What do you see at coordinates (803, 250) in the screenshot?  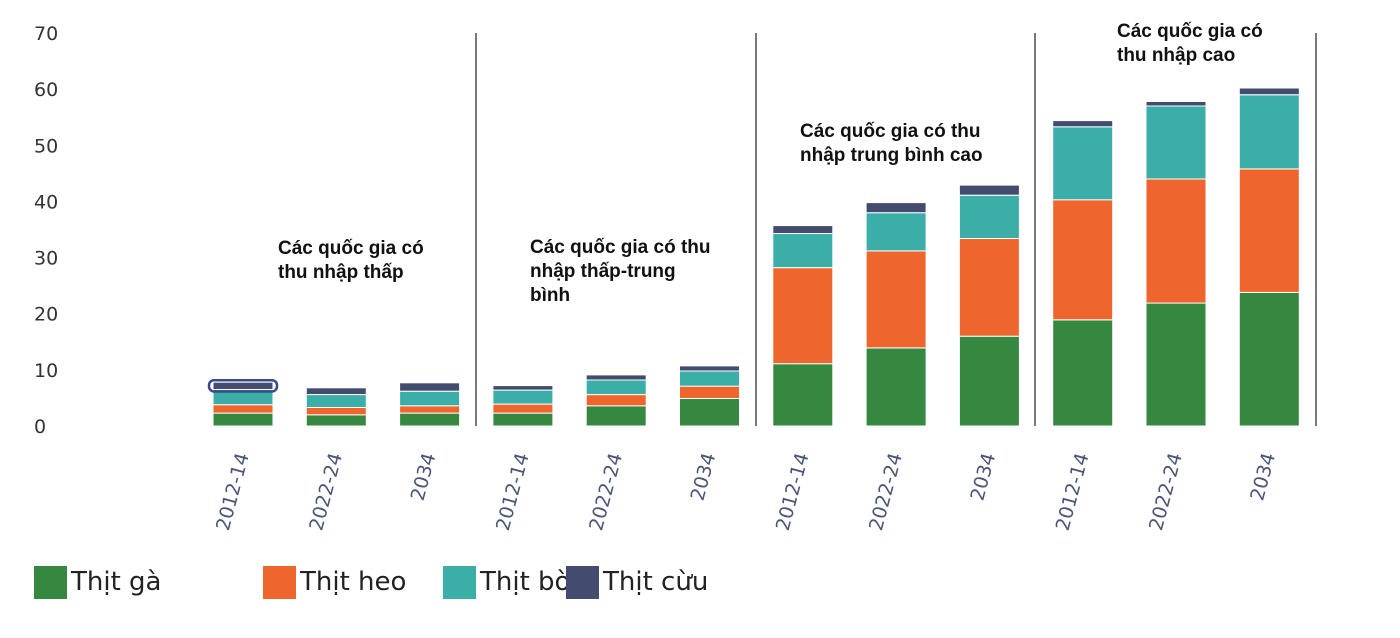 I see `bar-segment-g3-2012-14-thit-bo` at bounding box center [803, 250].